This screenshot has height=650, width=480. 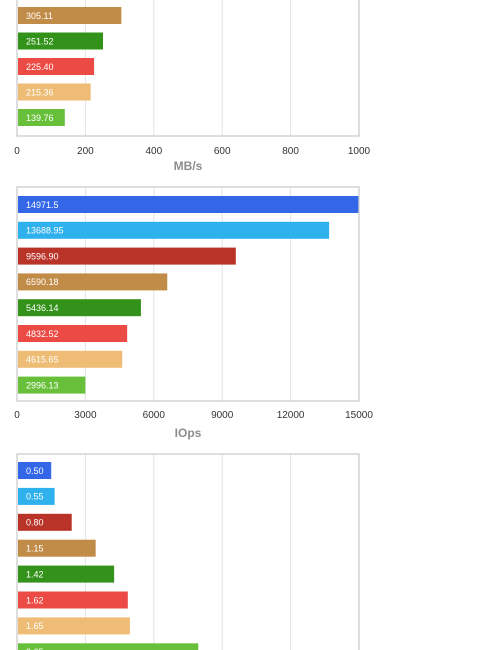 What do you see at coordinates (222, 415) in the screenshot?
I see `chart-2-tick-label: 9000` at bounding box center [222, 415].